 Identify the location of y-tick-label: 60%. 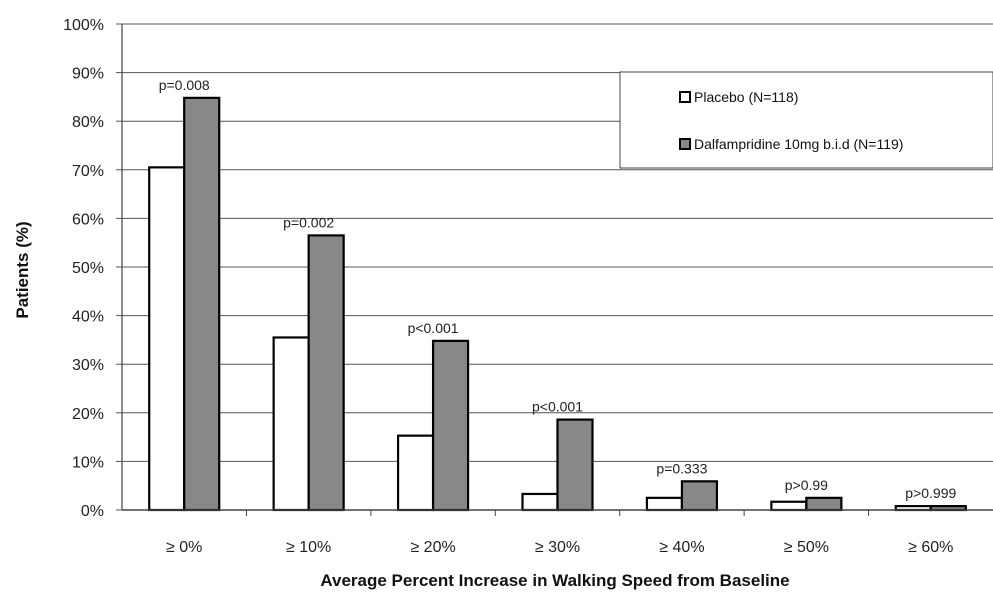
(88, 219).